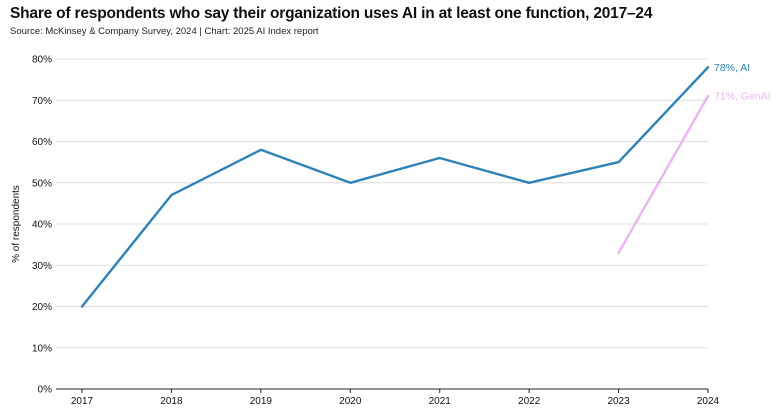  What do you see at coordinates (42, 101) in the screenshot?
I see `y-tick-label: 70%` at bounding box center [42, 101].